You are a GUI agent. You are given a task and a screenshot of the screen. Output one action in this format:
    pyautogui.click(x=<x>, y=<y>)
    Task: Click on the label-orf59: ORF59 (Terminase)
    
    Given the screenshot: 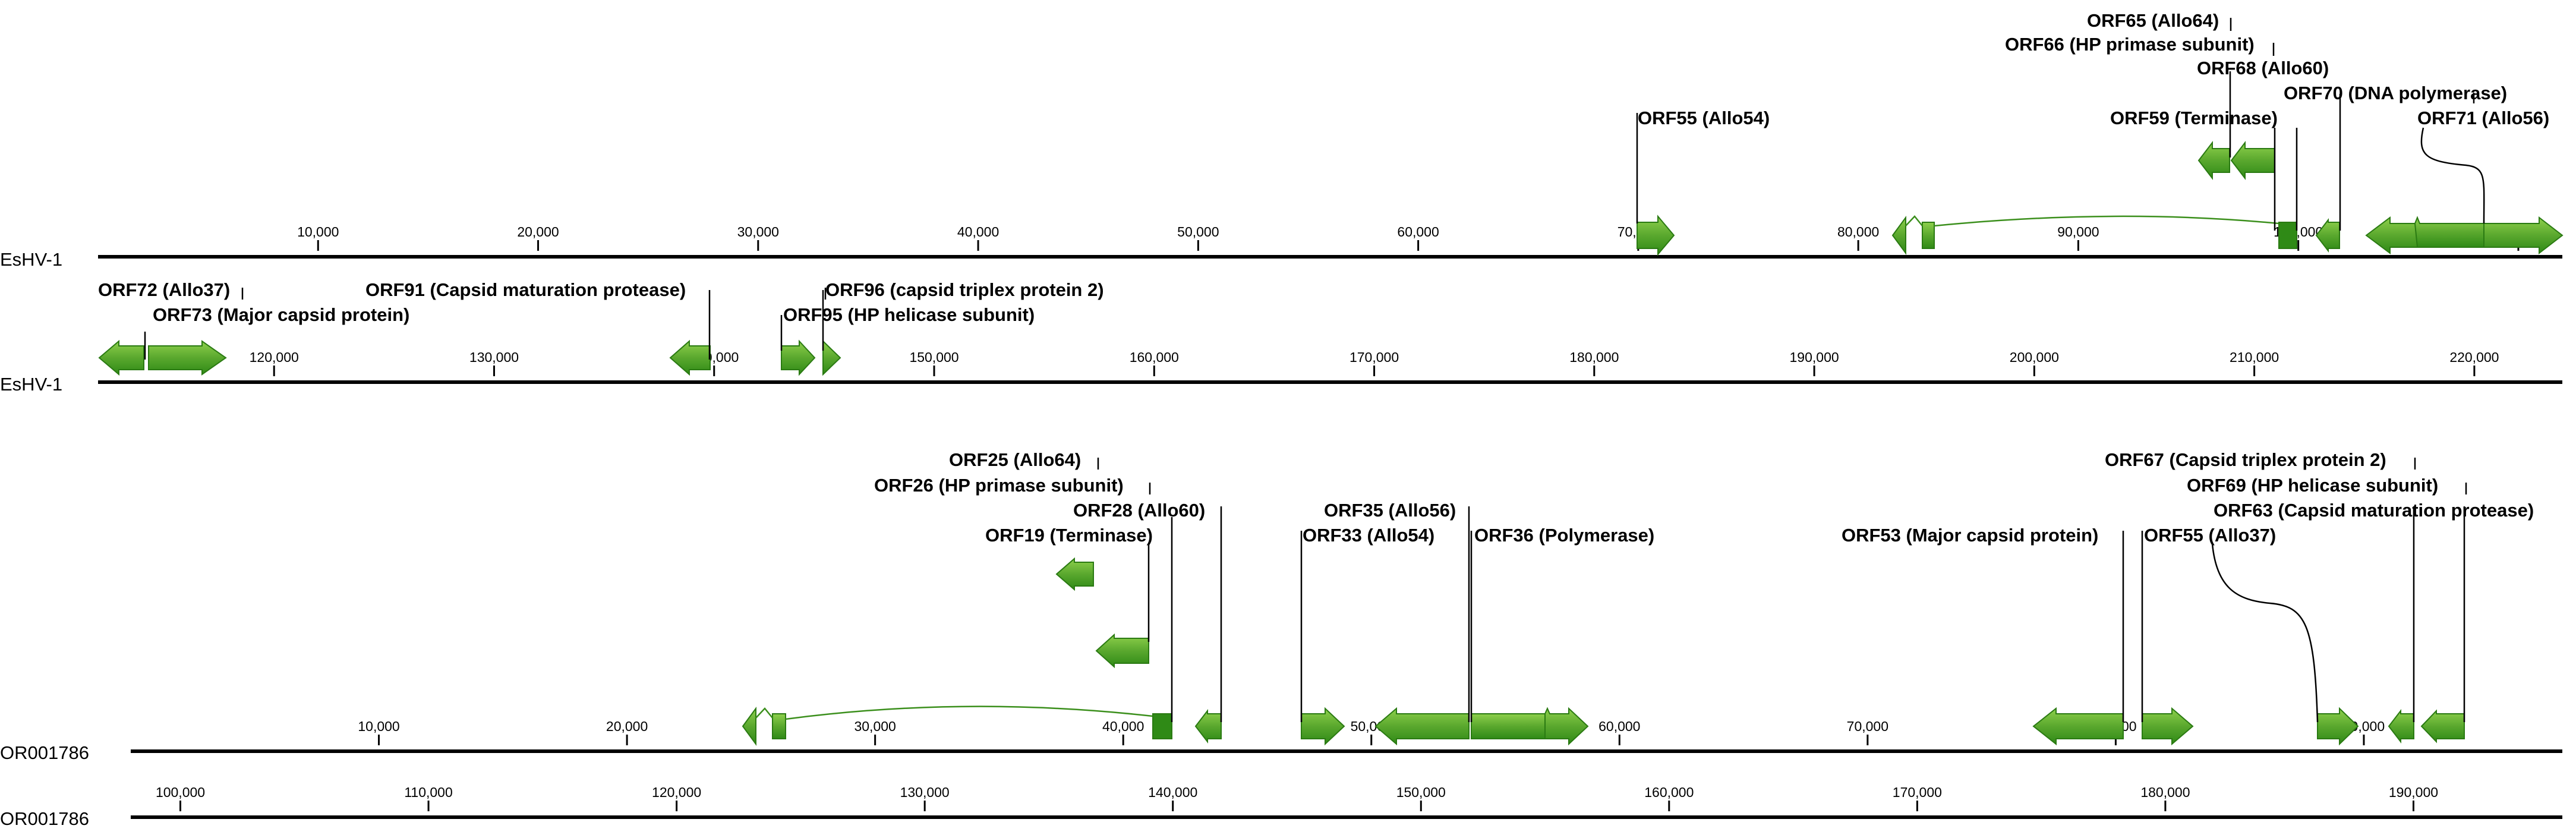 What is the action you would take?
    pyautogui.click(x=2194, y=118)
    